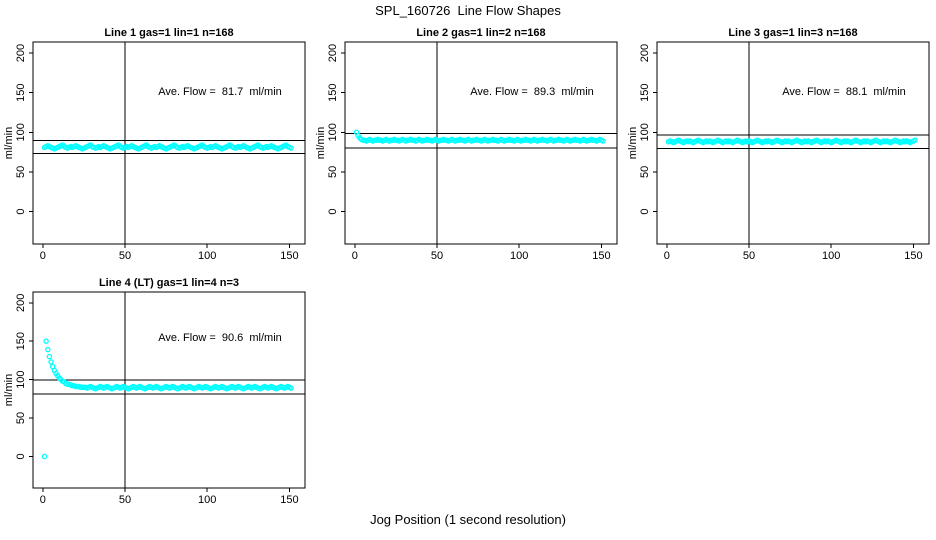 The width and height of the screenshot is (936, 540). I want to click on subplot-title-line-2: Line 2 gas=1 lin=2 n=168, so click(481, 33).